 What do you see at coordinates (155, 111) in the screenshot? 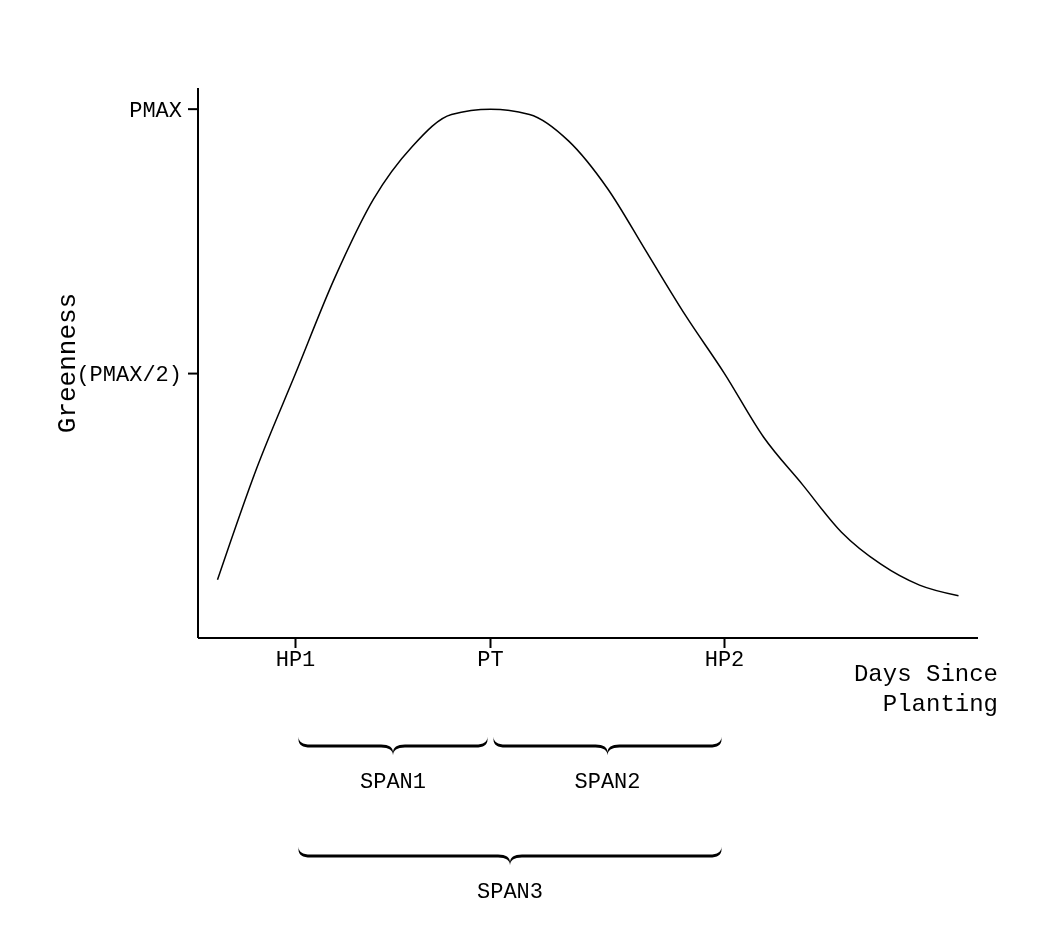
I see `text: PMAX` at bounding box center [155, 111].